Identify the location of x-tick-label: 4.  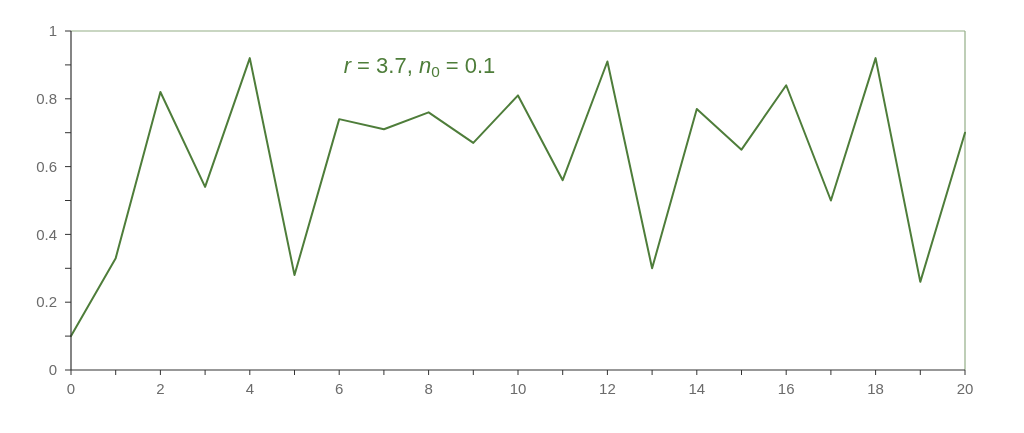
(249, 388).